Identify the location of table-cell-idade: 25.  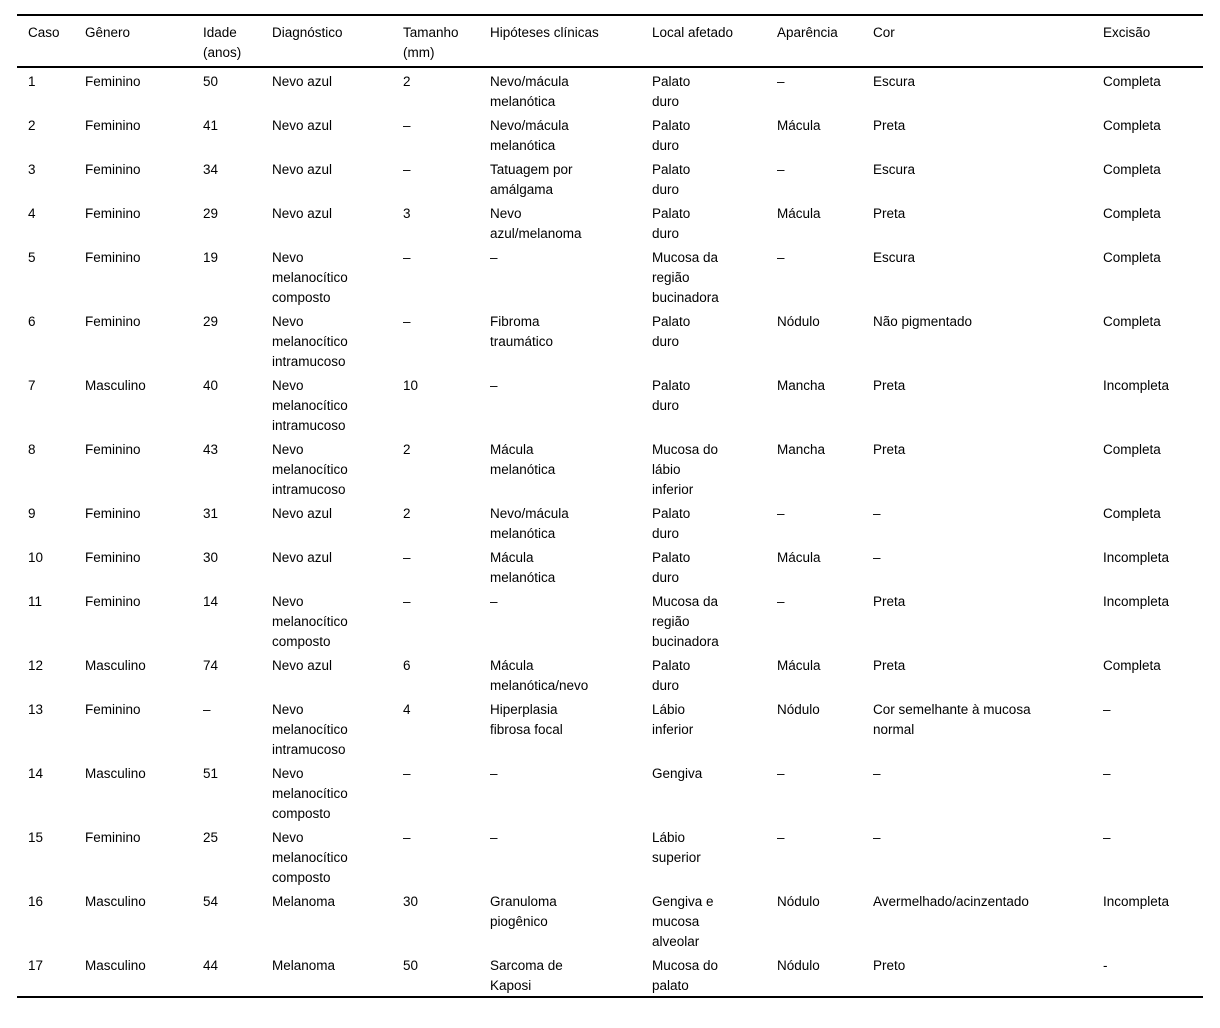
(211, 837).